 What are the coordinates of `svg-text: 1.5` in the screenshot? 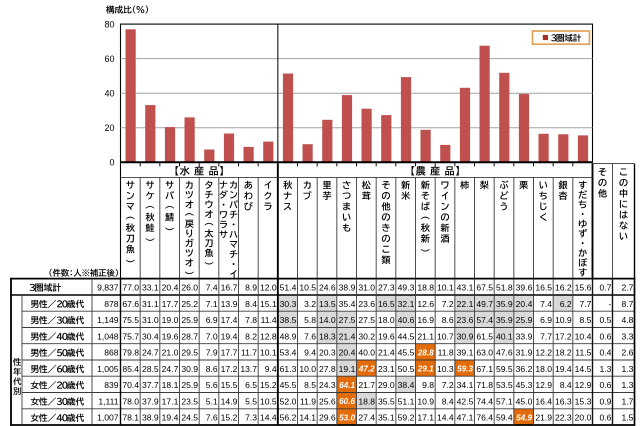 It's located at (627, 418).